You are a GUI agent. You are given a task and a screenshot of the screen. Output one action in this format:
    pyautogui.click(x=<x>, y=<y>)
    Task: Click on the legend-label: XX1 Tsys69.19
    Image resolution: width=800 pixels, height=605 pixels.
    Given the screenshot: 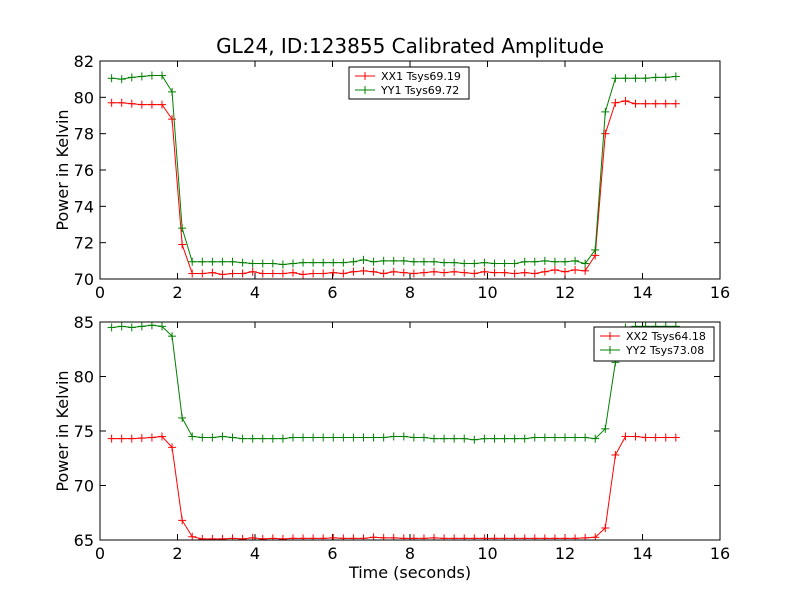 What is the action you would take?
    pyautogui.click(x=421, y=76)
    